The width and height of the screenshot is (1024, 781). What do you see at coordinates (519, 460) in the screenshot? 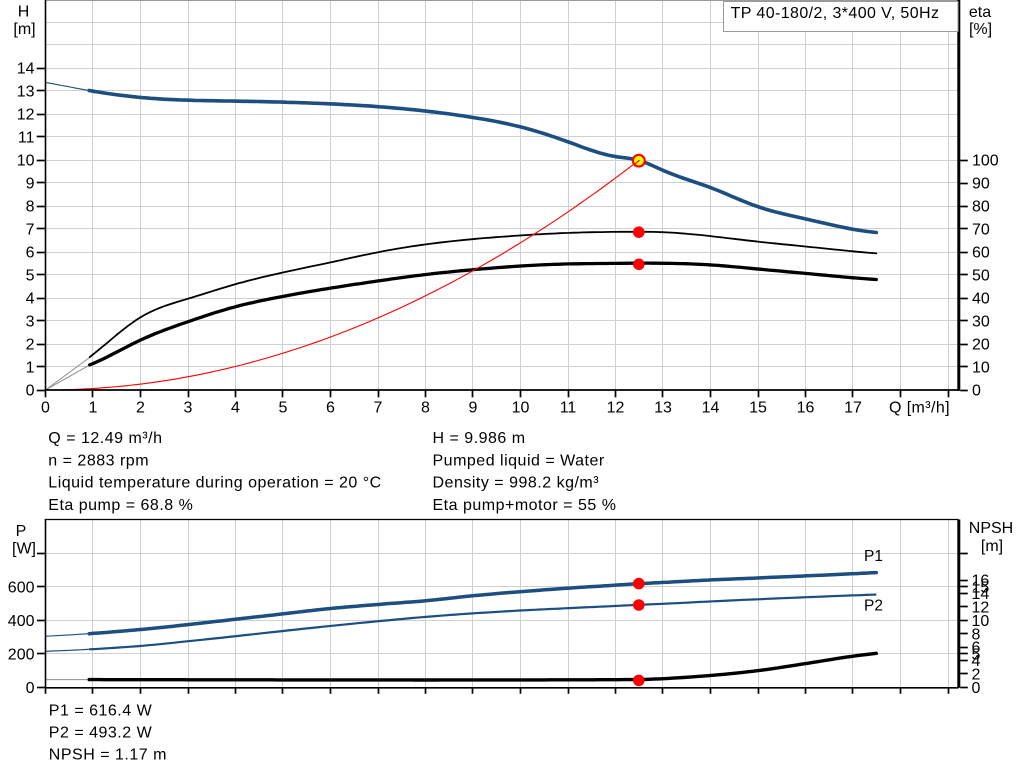
I see `svg-text: Pumped liquid = Water` at bounding box center [519, 460].